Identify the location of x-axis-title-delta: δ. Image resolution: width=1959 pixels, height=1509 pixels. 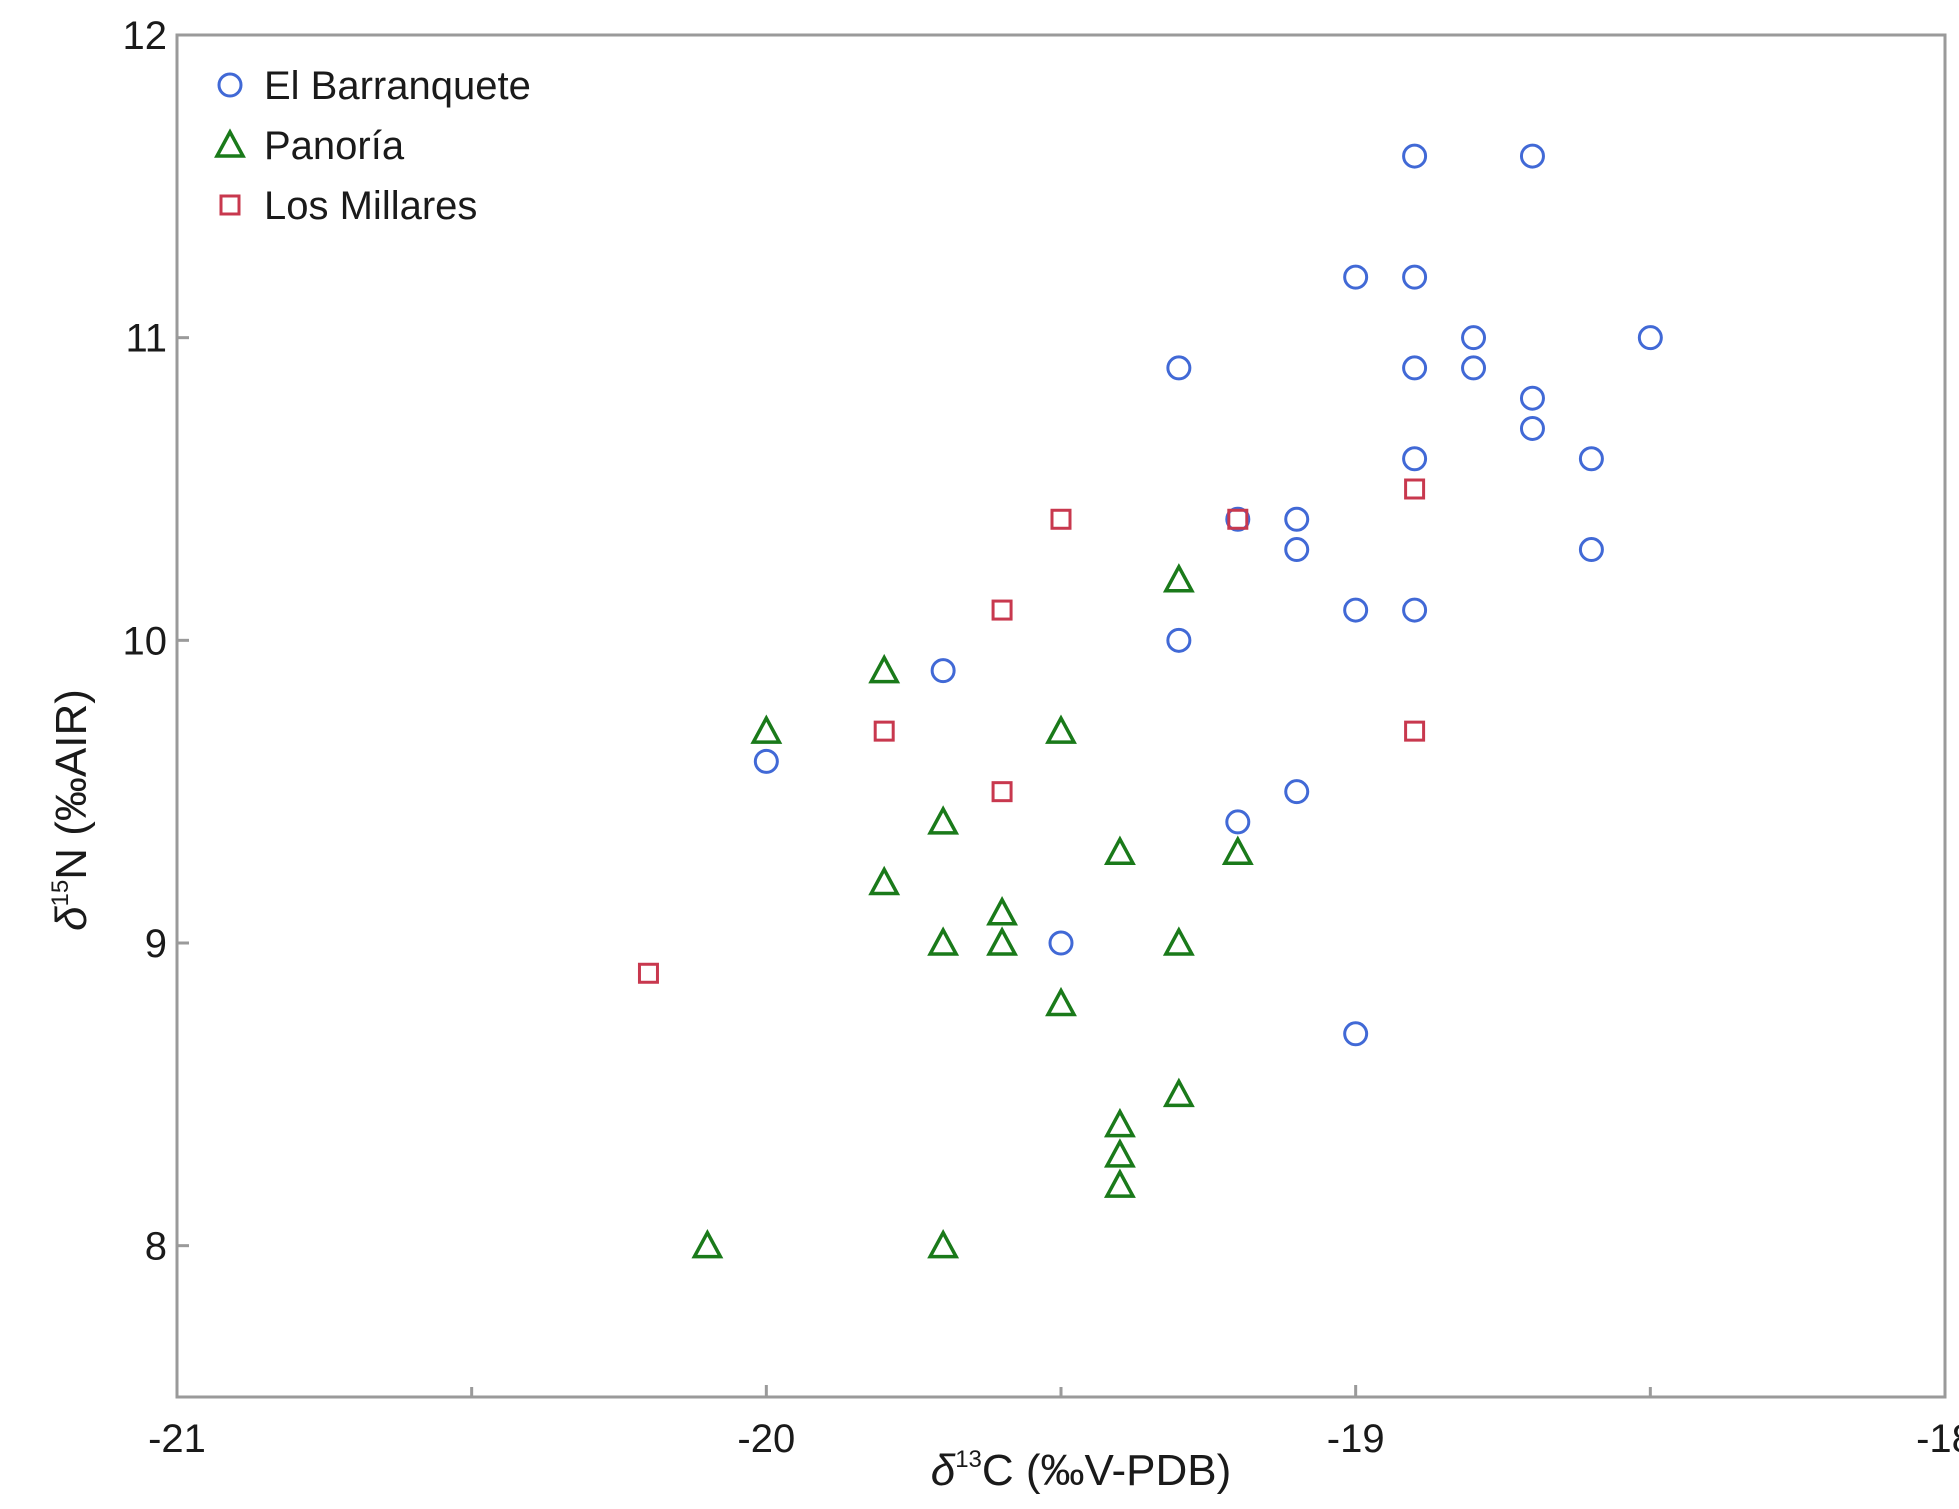
(943, 1470).